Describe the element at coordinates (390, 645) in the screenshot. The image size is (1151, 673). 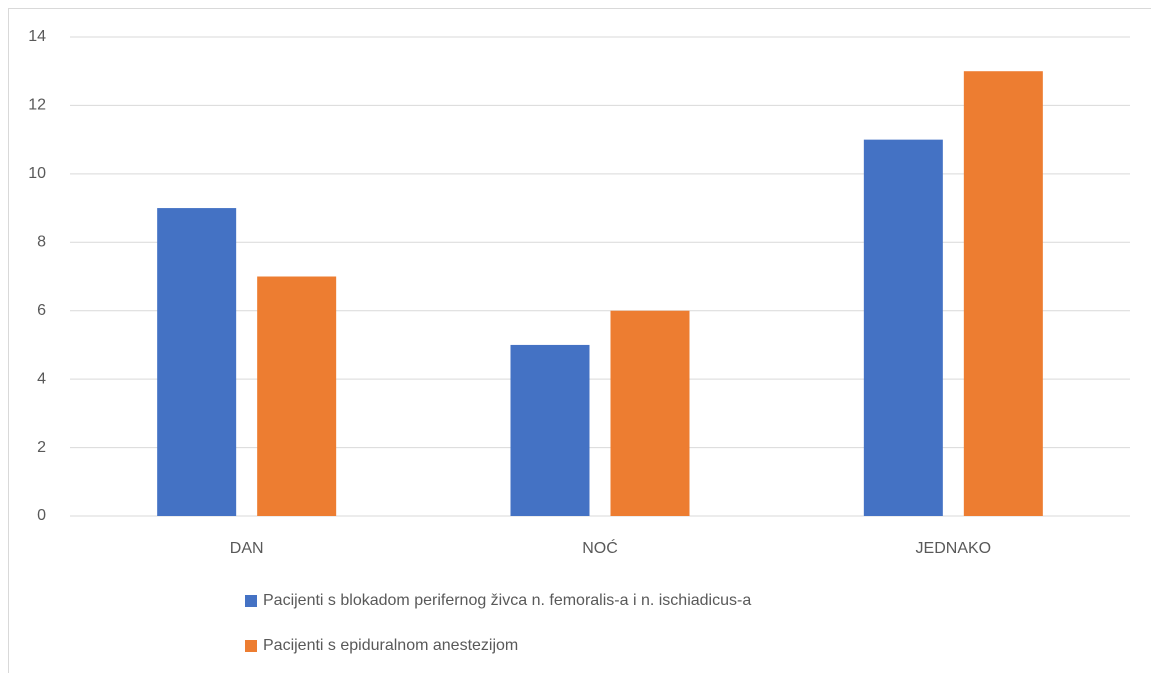
I see `legend-label: Pacijenti s epiduralnom anestezijom` at that location.